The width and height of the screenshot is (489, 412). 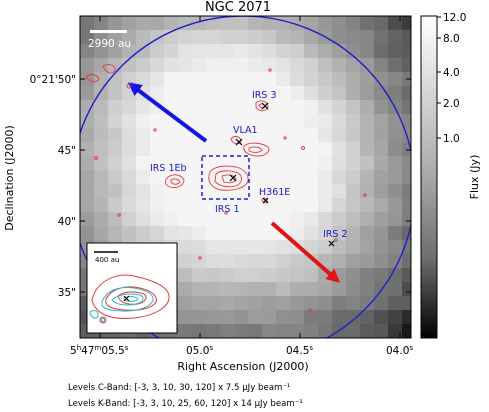 I want to click on label-irs2: IRS 2, so click(x=335, y=234).